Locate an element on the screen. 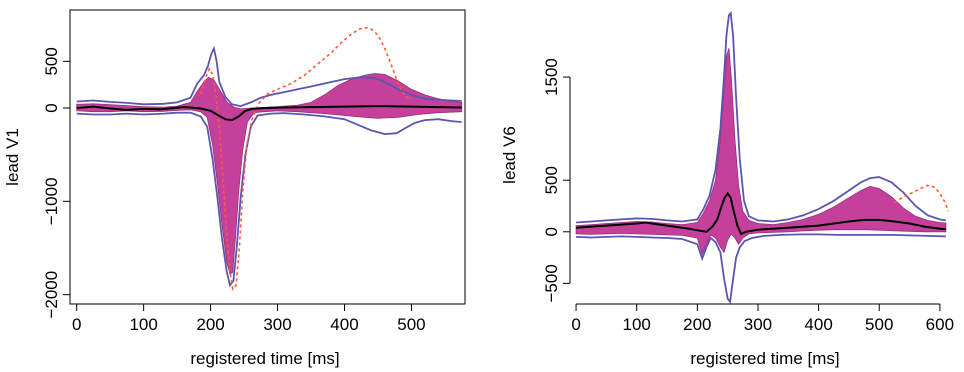 The height and width of the screenshot is (372, 964). y-tick-label-v1: −1000 is located at coordinates (51, 201).